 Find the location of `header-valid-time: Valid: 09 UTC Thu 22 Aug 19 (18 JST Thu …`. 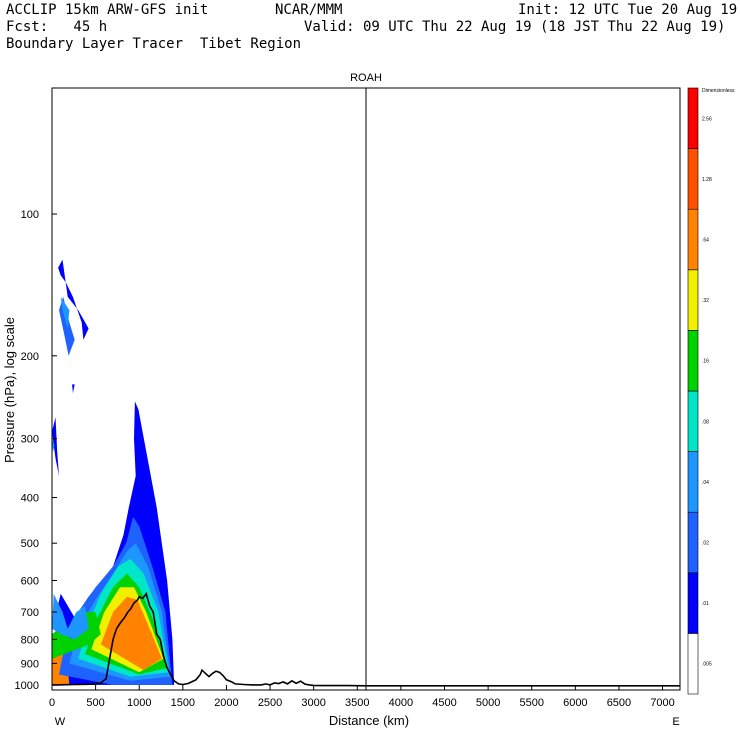

header-valid-time: Valid: 09 UTC Thu 22 Aug 19 (18 JST Thu … is located at coordinates (515, 27).